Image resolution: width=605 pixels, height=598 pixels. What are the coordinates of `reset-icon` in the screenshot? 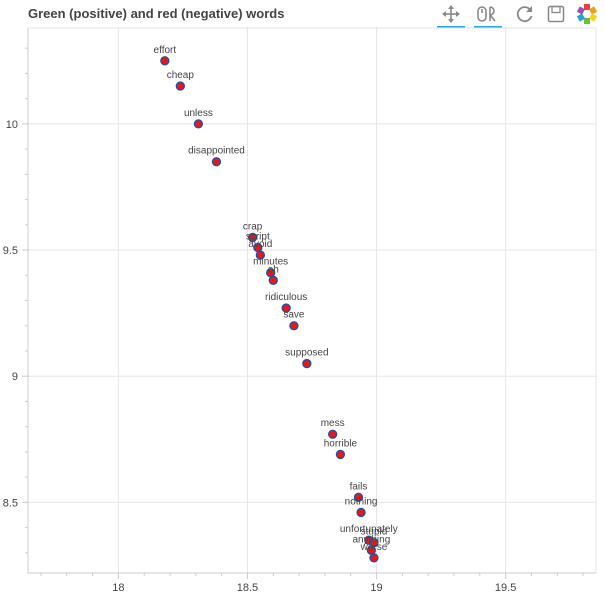 It's located at (524, 14).